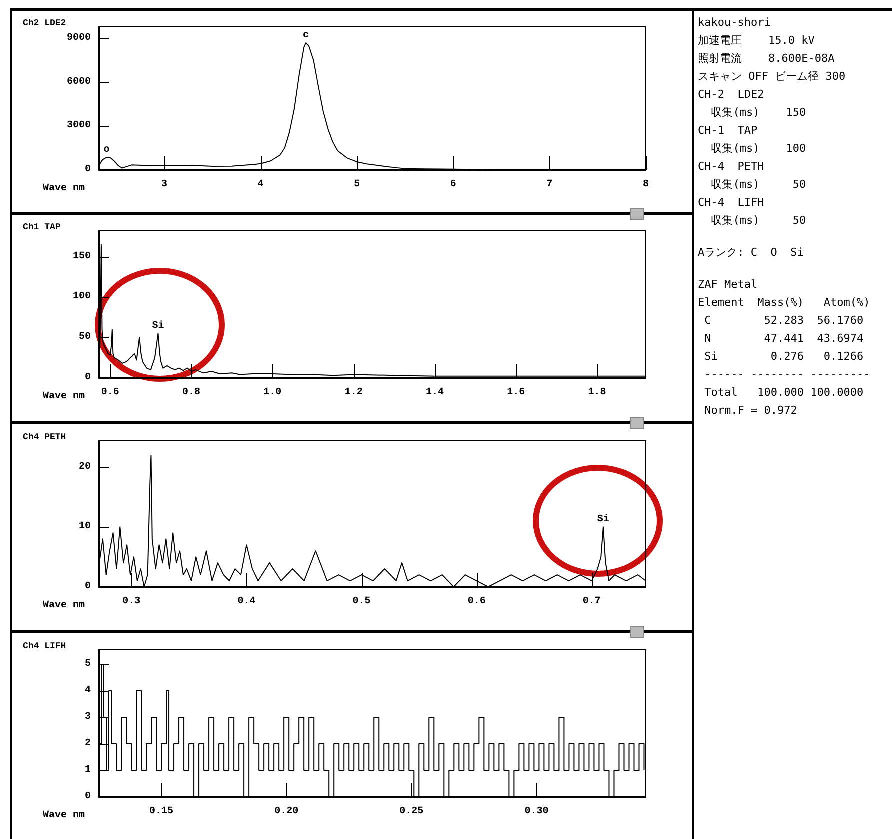 This screenshot has width=892, height=839. Describe the element at coordinates (353, 393) in the screenshot. I see `x-tick-label: 1.2` at that location.